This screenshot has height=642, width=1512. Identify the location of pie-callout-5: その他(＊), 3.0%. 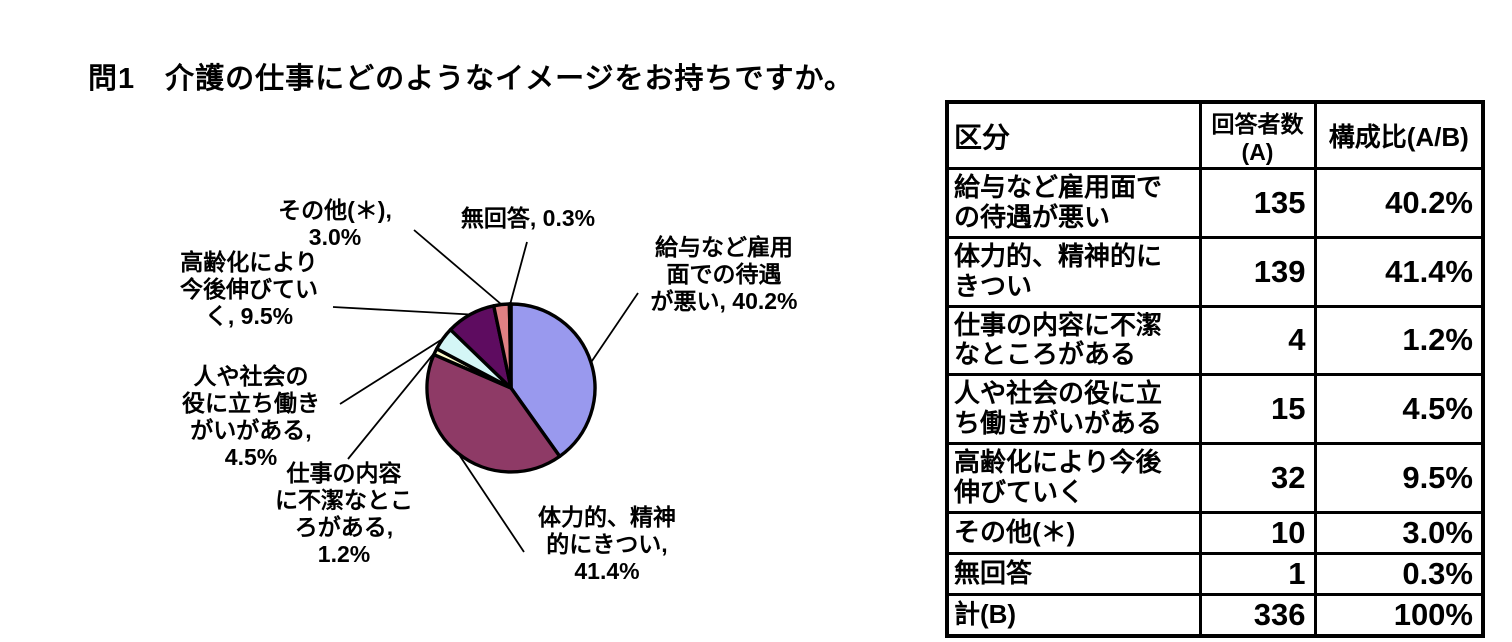
(335, 224).